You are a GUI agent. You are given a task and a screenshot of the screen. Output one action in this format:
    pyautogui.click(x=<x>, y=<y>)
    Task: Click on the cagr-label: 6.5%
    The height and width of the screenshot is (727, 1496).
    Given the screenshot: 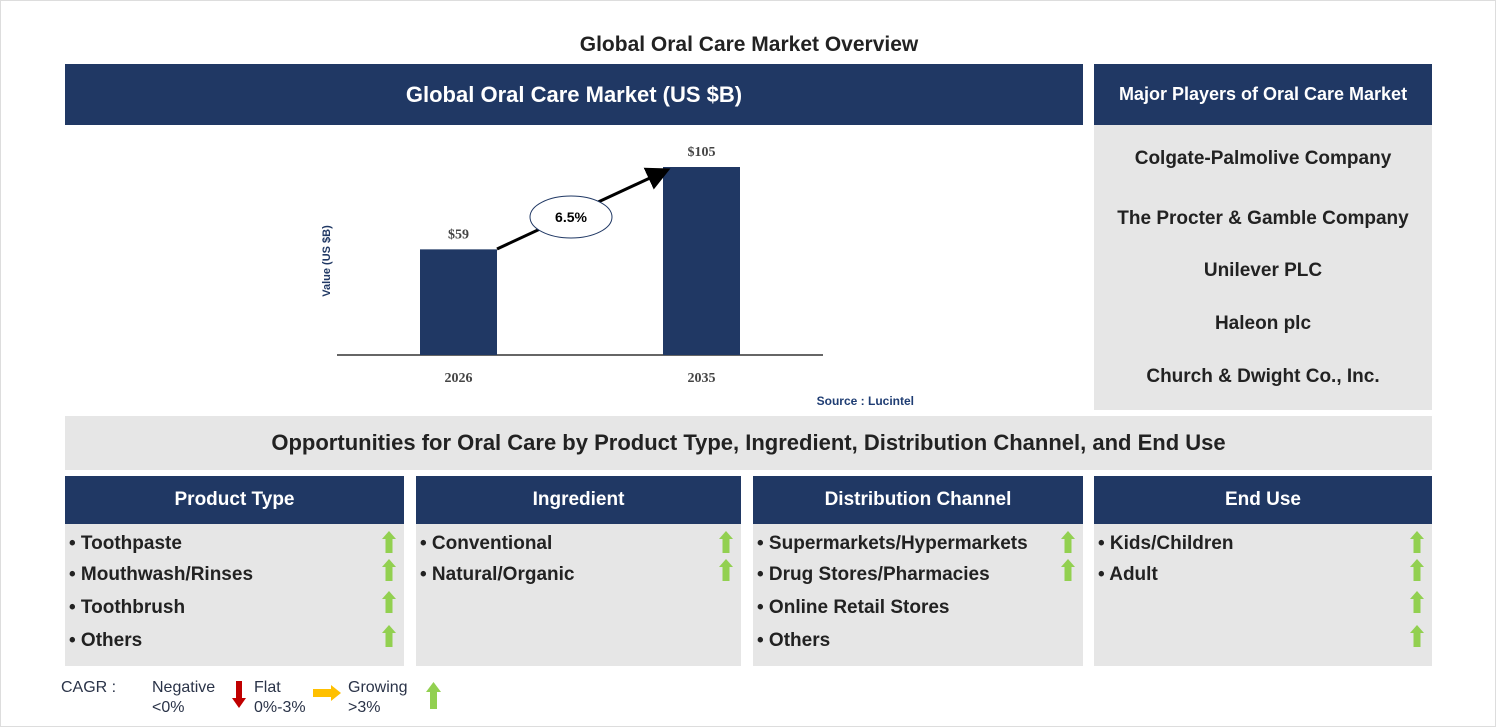 What is the action you would take?
    pyautogui.click(x=571, y=217)
    